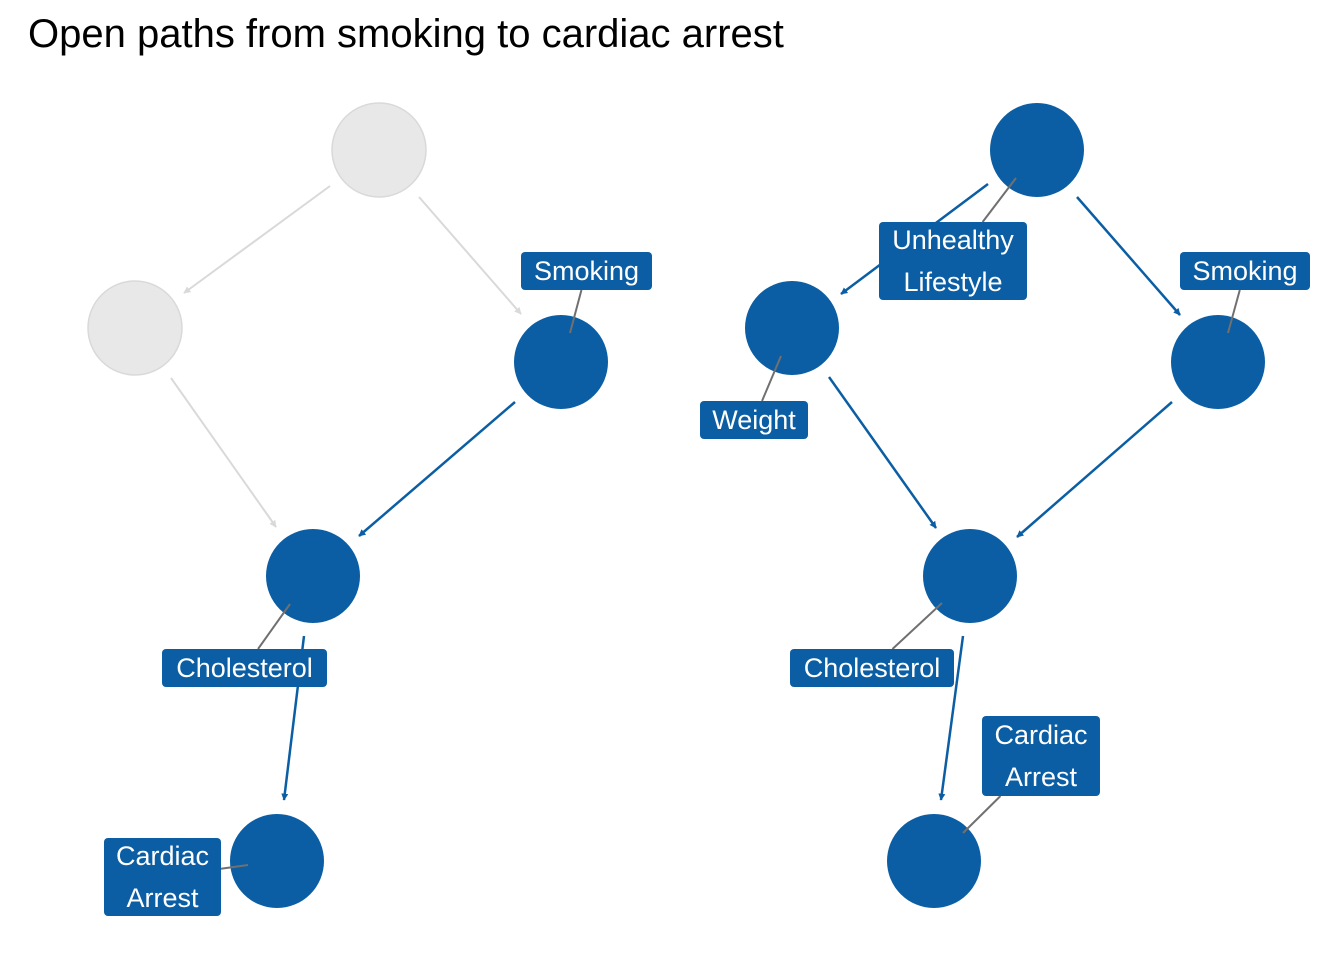 The width and height of the screenshot is (1344, 960). I want to click on node-label-right-a: Cardiac Arrest, so click(1031, 775).